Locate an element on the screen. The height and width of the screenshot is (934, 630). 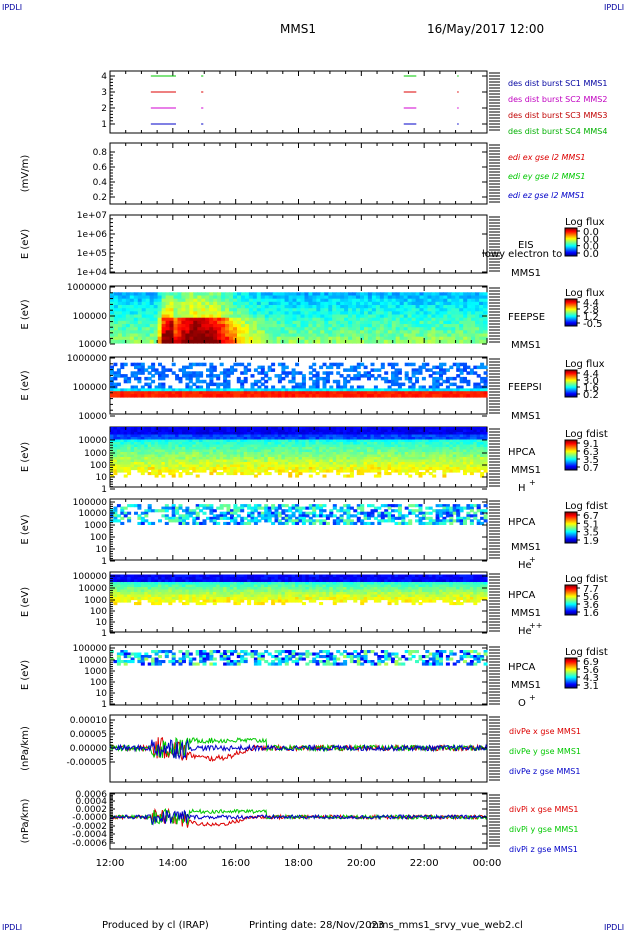
feepsi-panel-ylabel: E (eV) is located at coordinates (25, 385).